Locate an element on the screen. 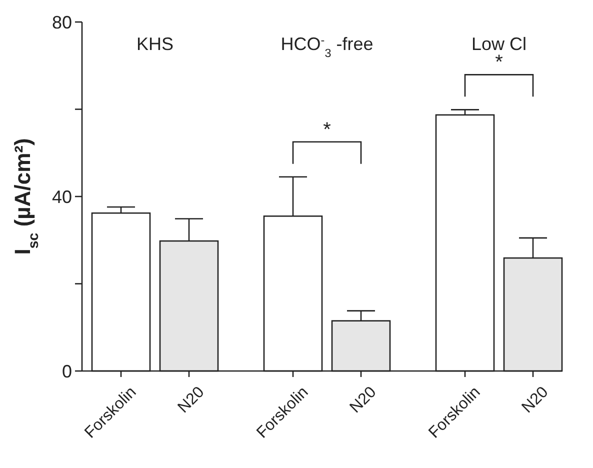 This screenshot has height=468, width=593. annotation: KHS is located at coordinates (155, 44).